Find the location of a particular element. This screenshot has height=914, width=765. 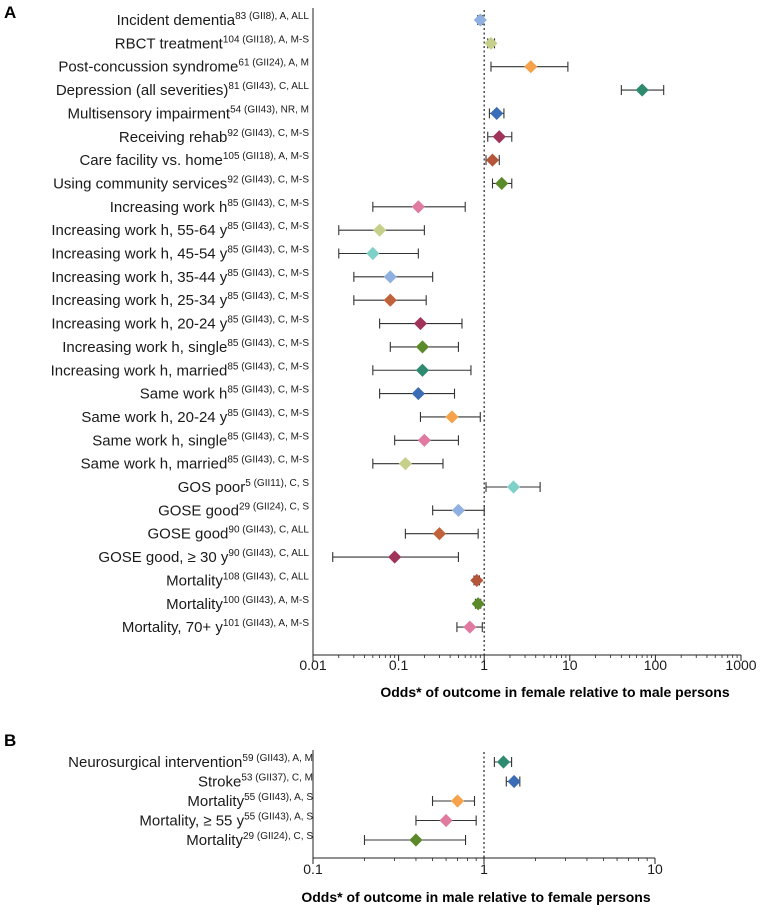

panel-b-row: Mortality55 (GII43), A, S is located at coordinates (331, 801).